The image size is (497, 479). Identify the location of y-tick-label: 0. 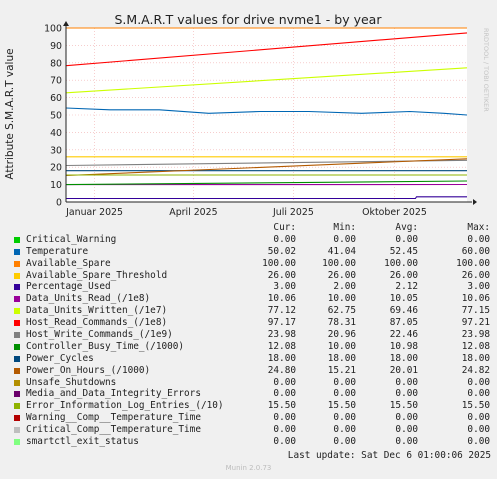
(59, 203).